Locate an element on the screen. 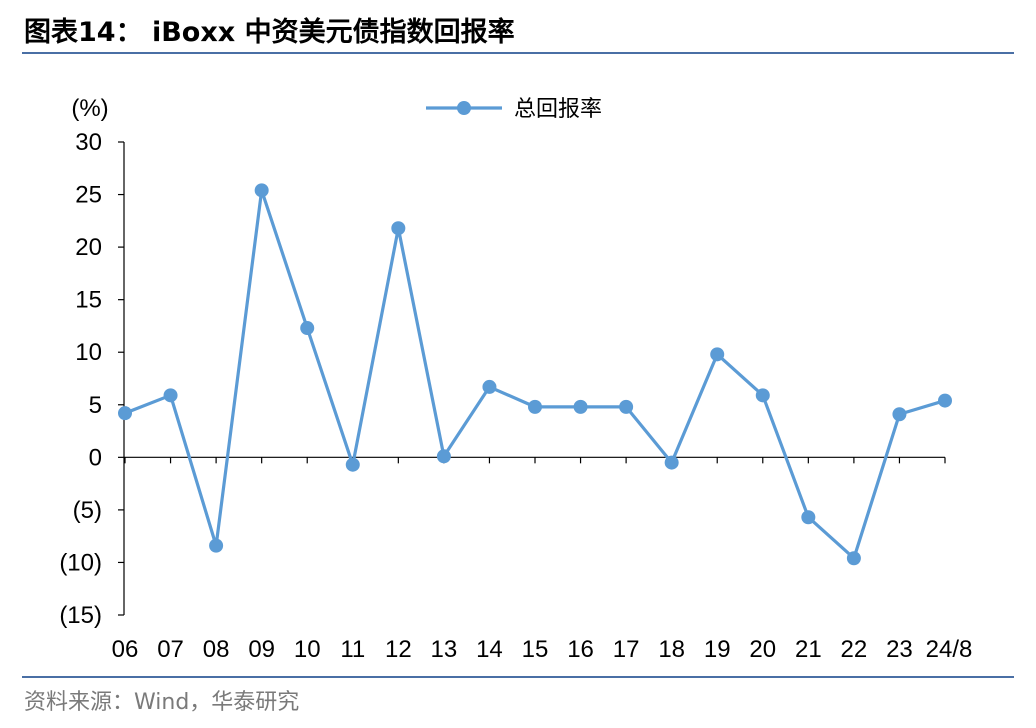 The width and height of the screenshot is (1036, 728). x-tick-label: 22 is located at coordinates (854, 649).